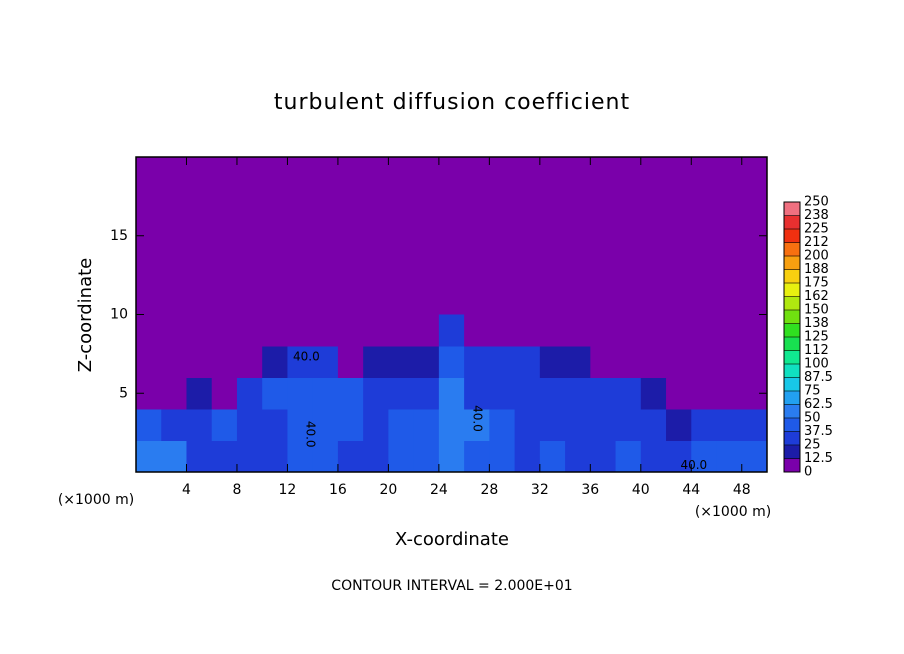 The width and height of the screenshot is (904, 654). Describe the element at coordinates (816, 283) in the screenshot. I see `colorbar-label: 175` at that location.